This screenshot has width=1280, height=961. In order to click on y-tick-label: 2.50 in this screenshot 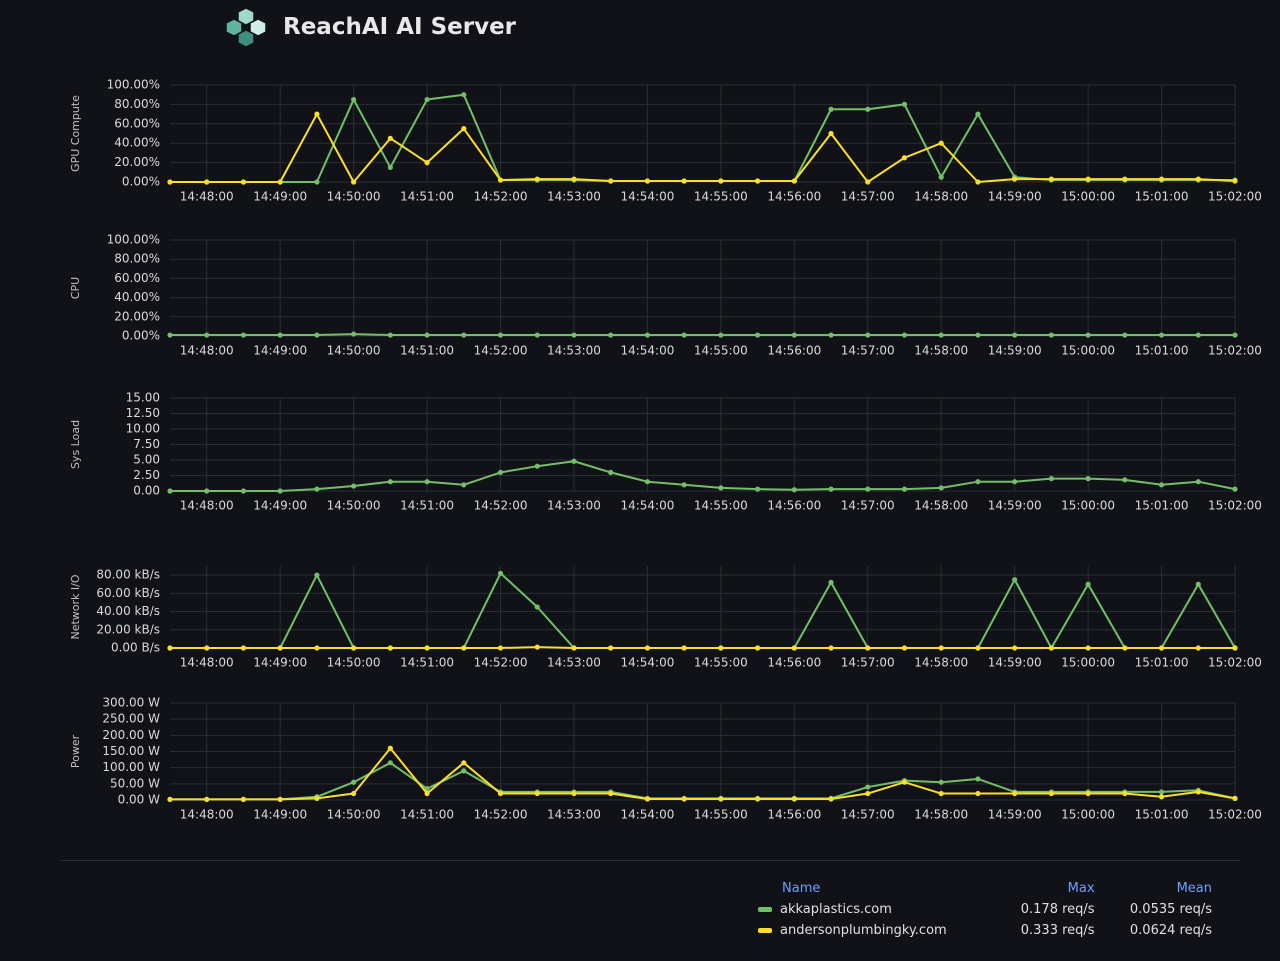, I will do `click(146, 475)`.